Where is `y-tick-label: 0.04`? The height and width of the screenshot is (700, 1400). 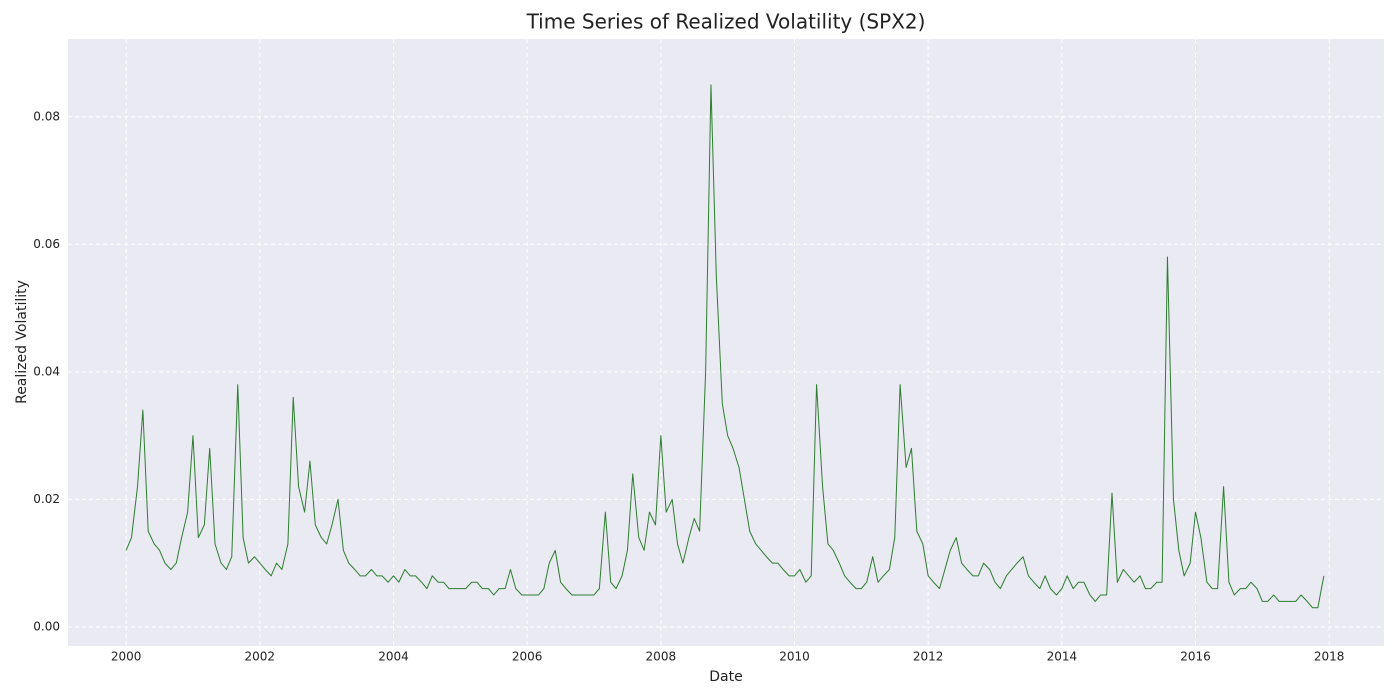 y-tick-label: 0.04 is located at coordinates (46, 371).